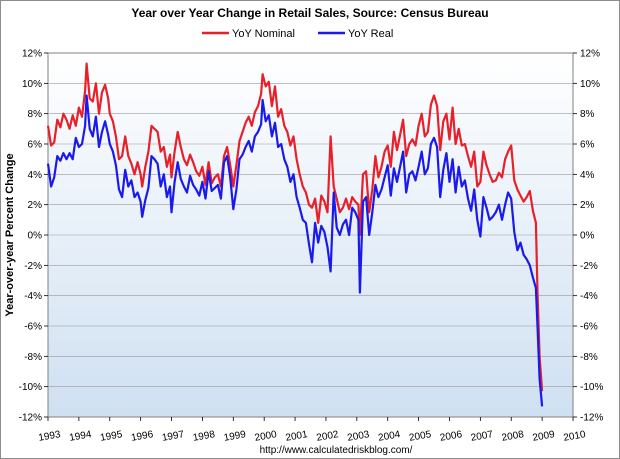 The width and height of the screenshot is (620, 459). Describe the element at coordinates (32, 84) in the screenshot. I see `y-tick-label-left: 10%` at that location.